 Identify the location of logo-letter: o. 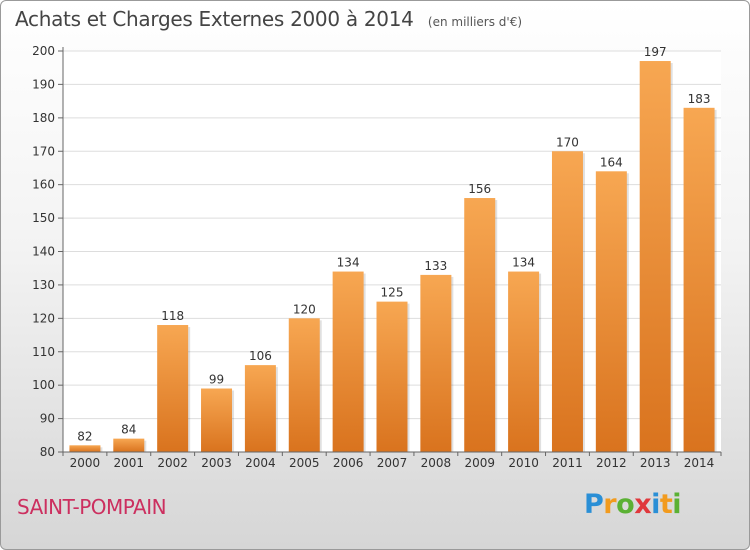
(625, 504).